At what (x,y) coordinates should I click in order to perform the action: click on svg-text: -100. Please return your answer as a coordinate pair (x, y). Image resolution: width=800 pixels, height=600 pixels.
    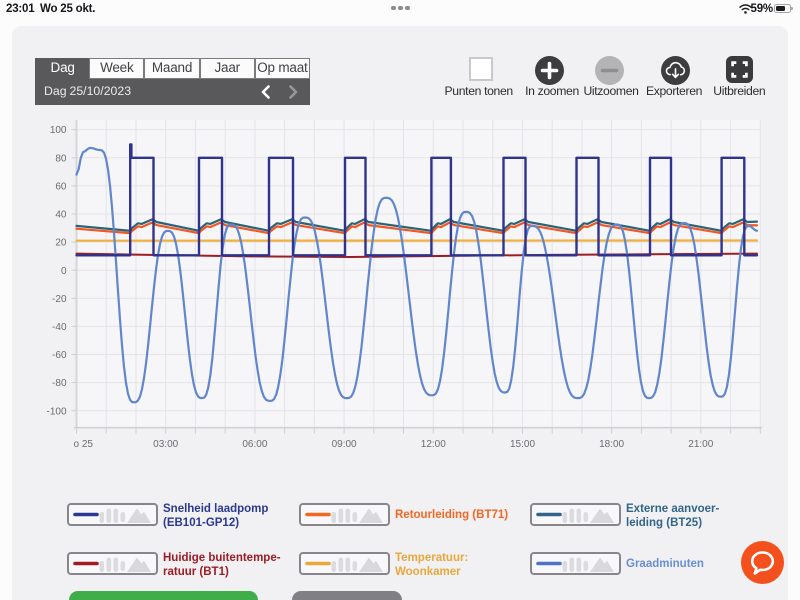
    Looking at the image, I should click on (56, 411).